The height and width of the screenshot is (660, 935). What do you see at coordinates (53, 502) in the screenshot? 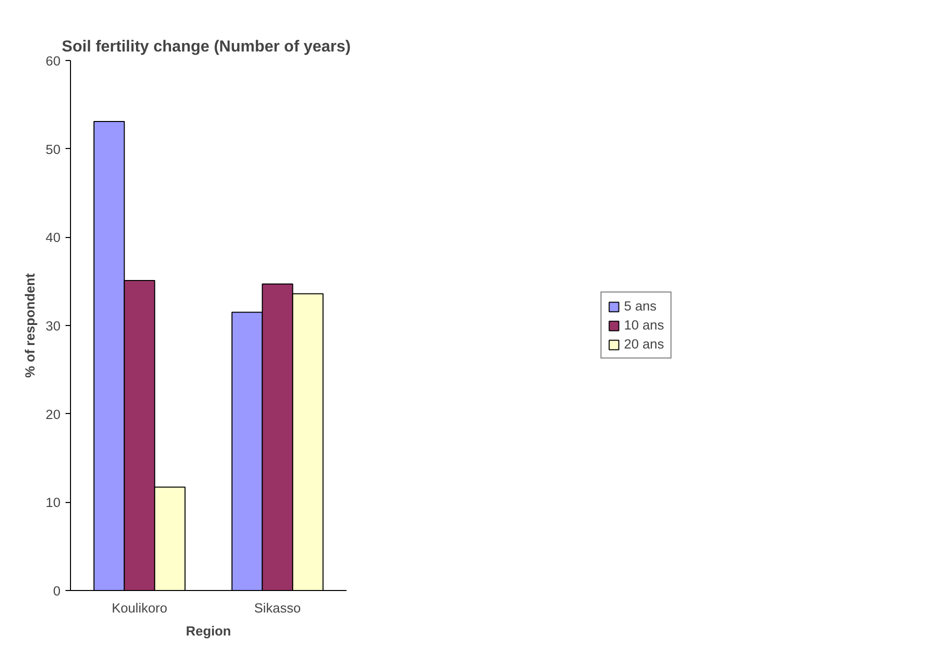
I see `y-tick-label: 10` at bounding box center [53, 502].